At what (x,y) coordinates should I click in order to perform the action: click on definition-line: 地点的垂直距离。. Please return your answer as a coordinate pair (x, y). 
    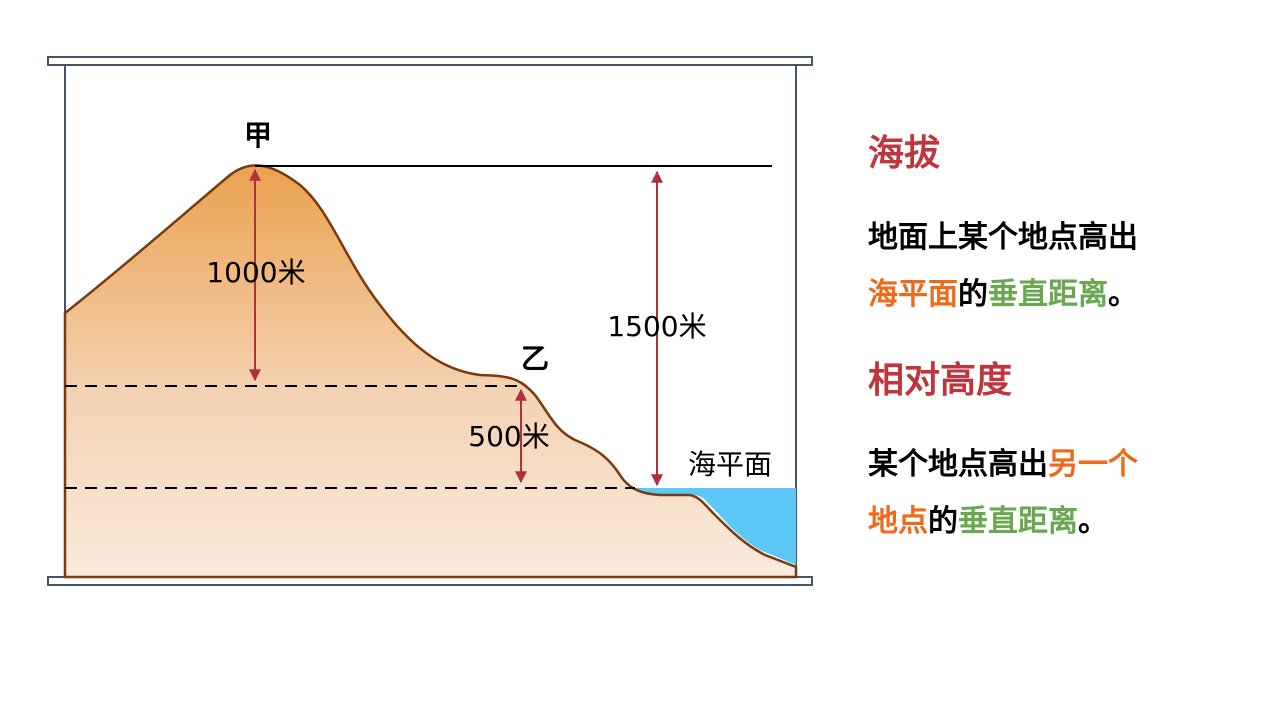
    Looking at the image, I should click on (988, 521).